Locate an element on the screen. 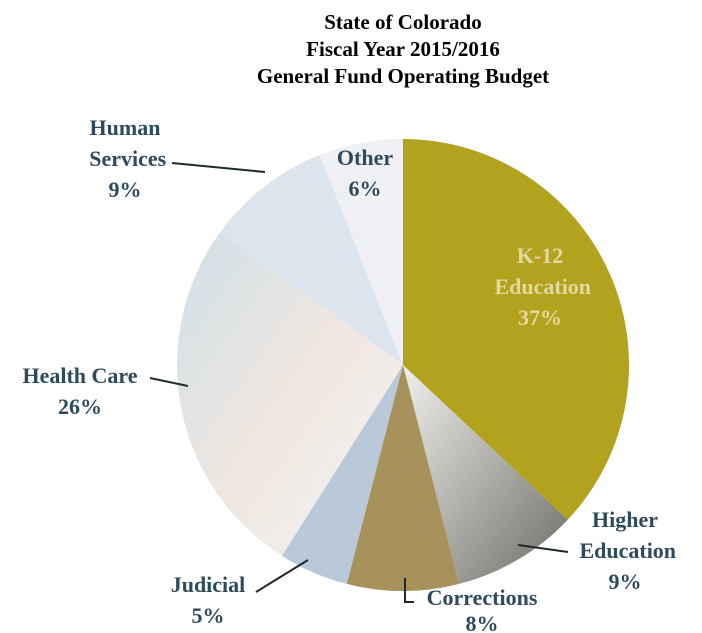 Image resolution: width=702 pixels, height=633 pixels. chart-title: Fiscal Year 2015/2016 is located at coordinates (403, 49).